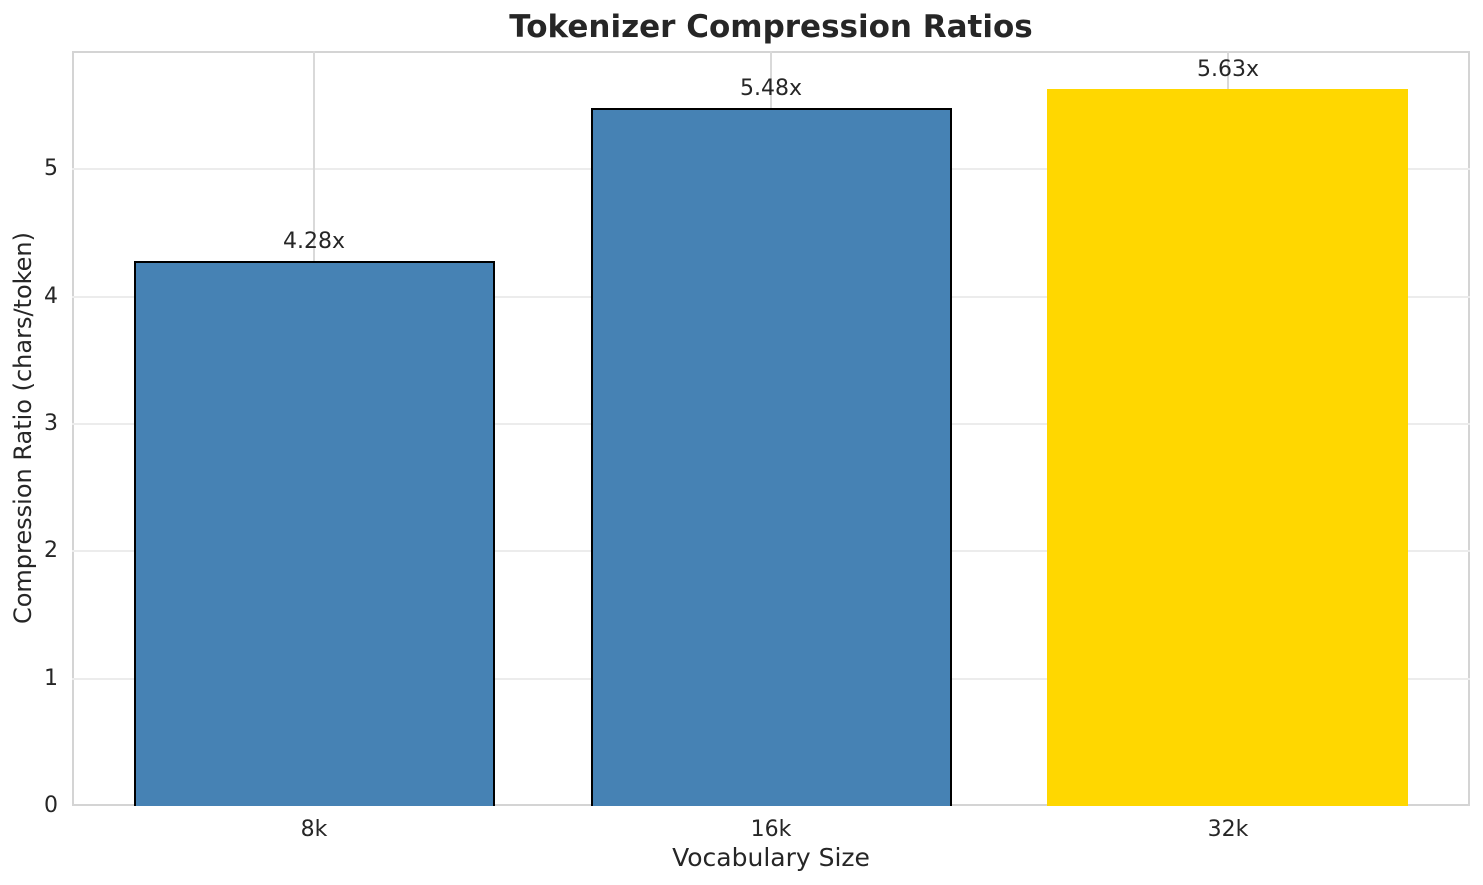 This screenshot has height=885, width=1483. What do you see at coordinates (51, 678) in the screenshot?
I see `y-tick-label: 1` at bounding box center [51, 678].